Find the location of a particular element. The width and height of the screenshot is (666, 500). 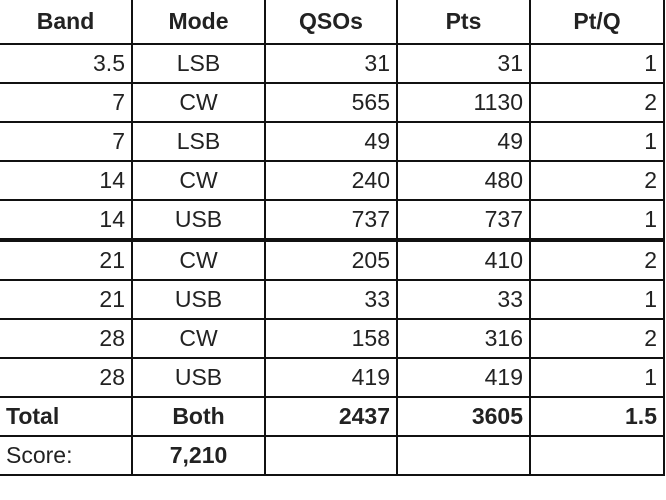

table-row: 14 CW 240 480 2 is located at coordinates (332, 180).